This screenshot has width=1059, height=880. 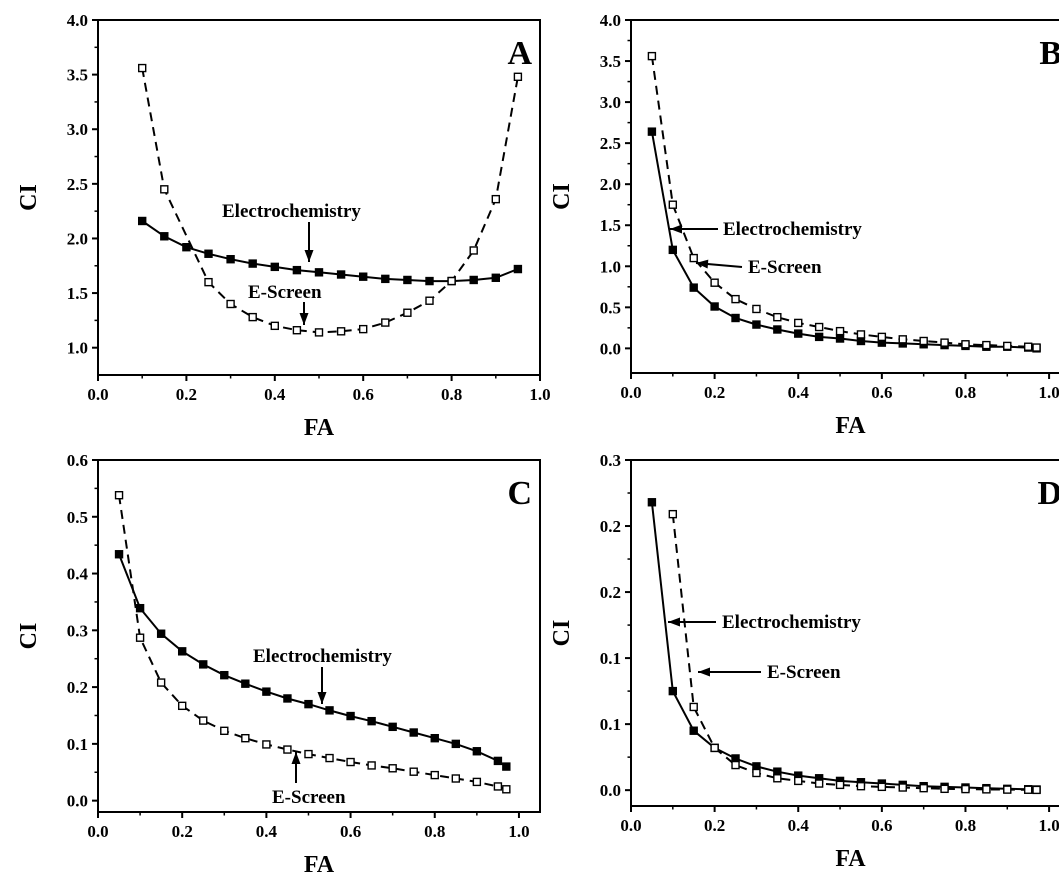 What do you see at coordinates (77, 238) in the screenshot?
I see `y-tick-label: 2.0` at bounding box center [77, 238].